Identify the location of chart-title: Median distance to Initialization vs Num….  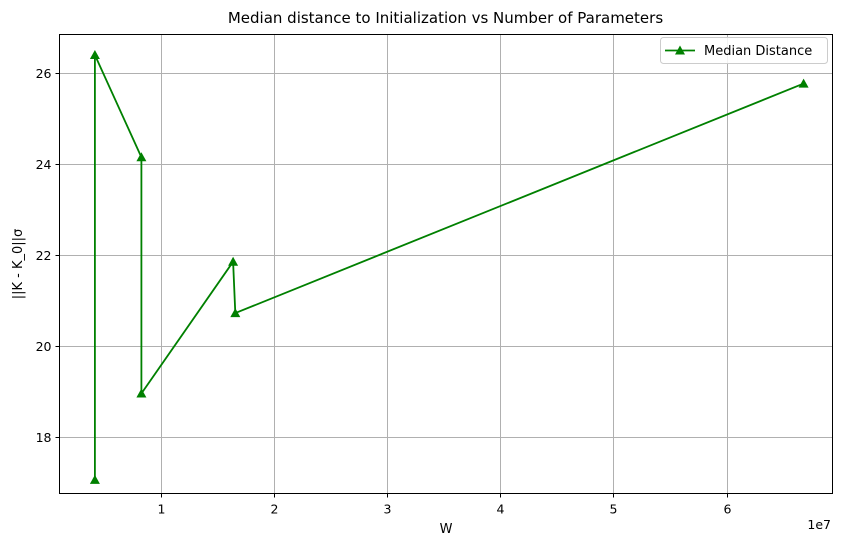
(445, 18).